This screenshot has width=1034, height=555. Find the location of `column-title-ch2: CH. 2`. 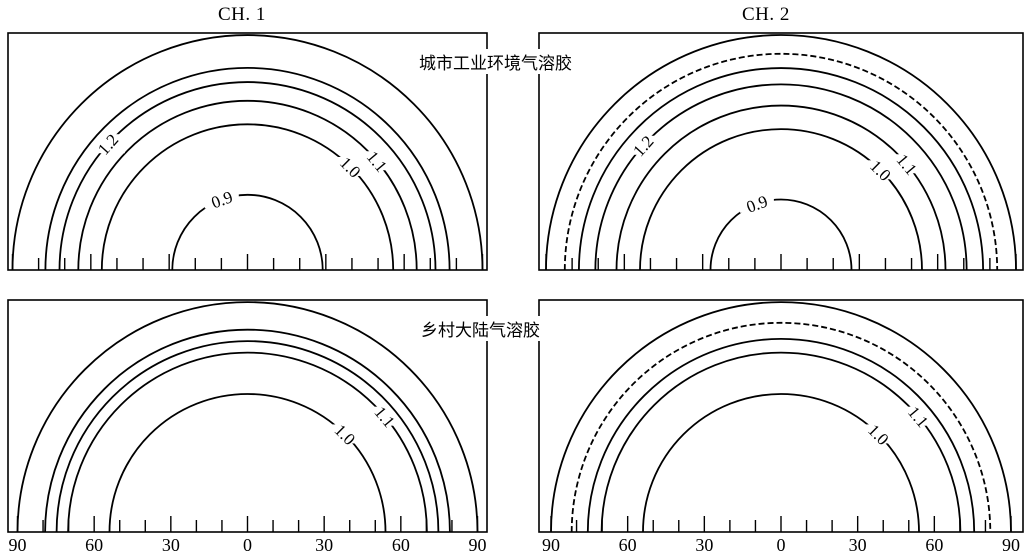

column-title-ch2: CH. 2 is located at coordinates (766, 14).